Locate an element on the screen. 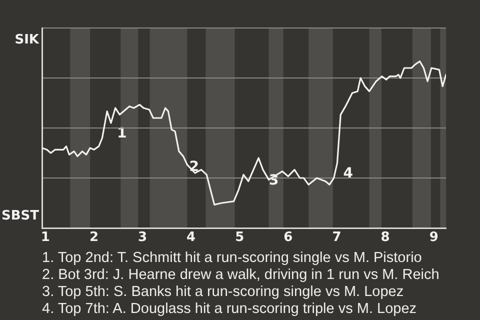 This screenshot has height=320, width=480. text: SBST is located at coordinates (20, 216).